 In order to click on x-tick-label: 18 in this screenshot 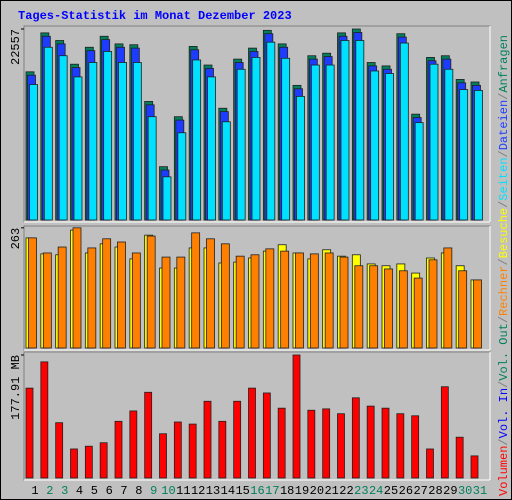, I will do `click(287, 491)`.